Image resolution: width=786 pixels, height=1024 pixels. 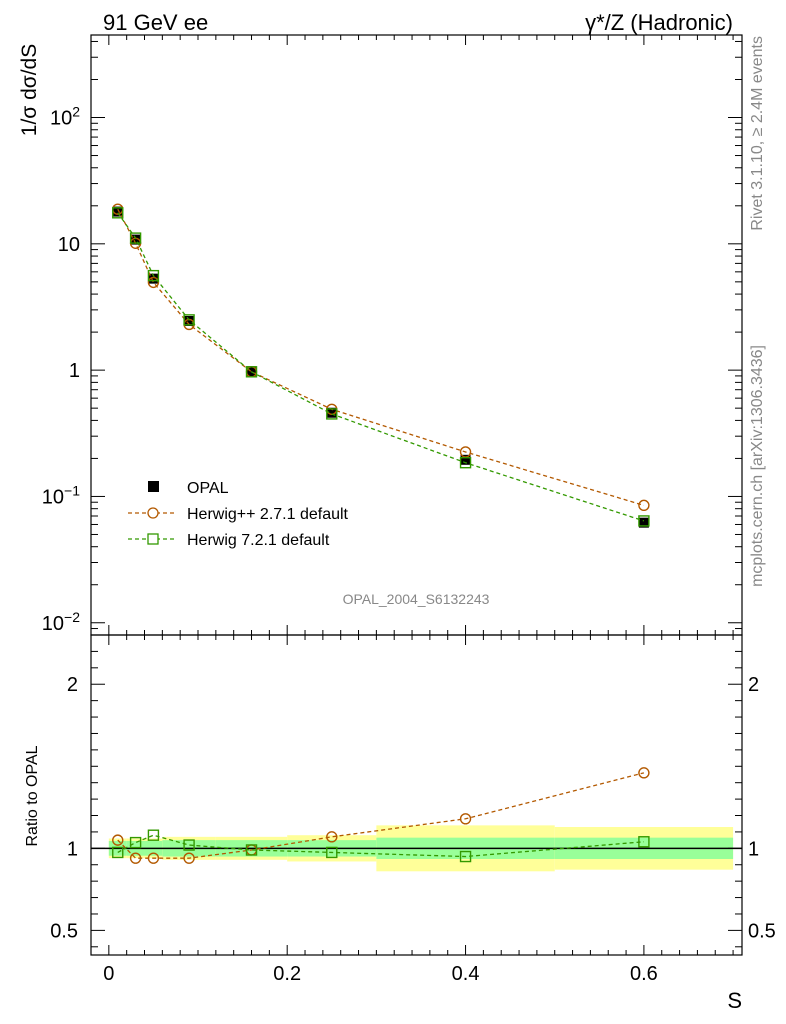 I want to click on legend-entry-herwigpp: Herwig++ 2.7.1 default, so click(x=238, y=514).